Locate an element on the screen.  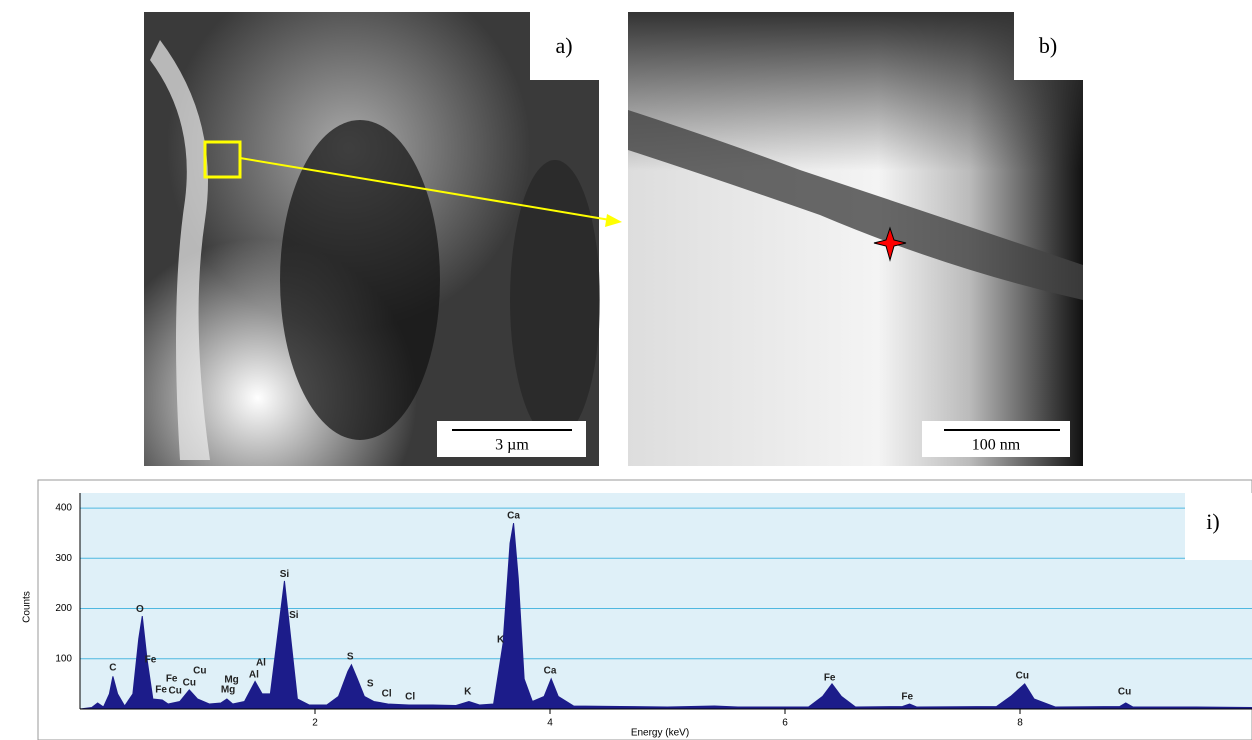
y-tick-label: 200 is located at coordinates (63, 608).